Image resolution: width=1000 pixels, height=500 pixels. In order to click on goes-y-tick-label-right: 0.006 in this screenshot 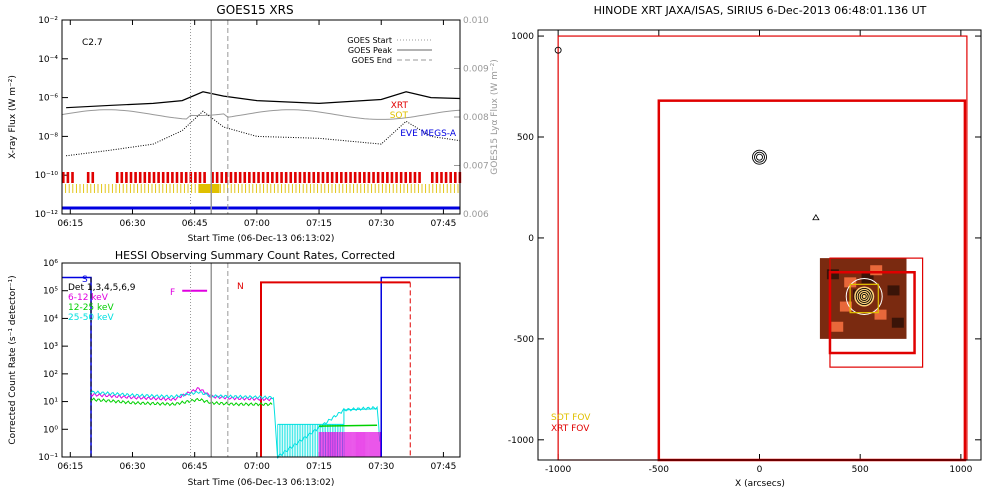, I will do `click(476, 215)`.